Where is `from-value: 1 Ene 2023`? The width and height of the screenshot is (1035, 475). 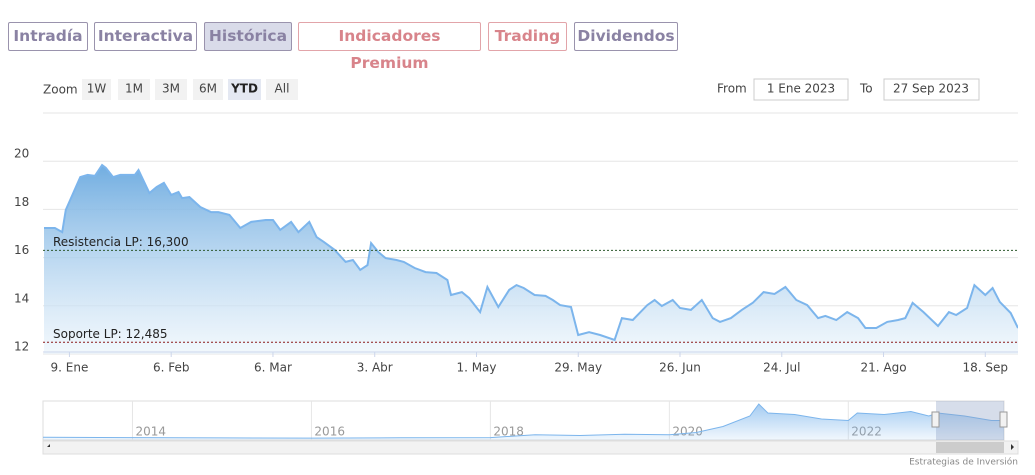 from-value: 1 Ene 2023 is located at coordinates (801, 89).